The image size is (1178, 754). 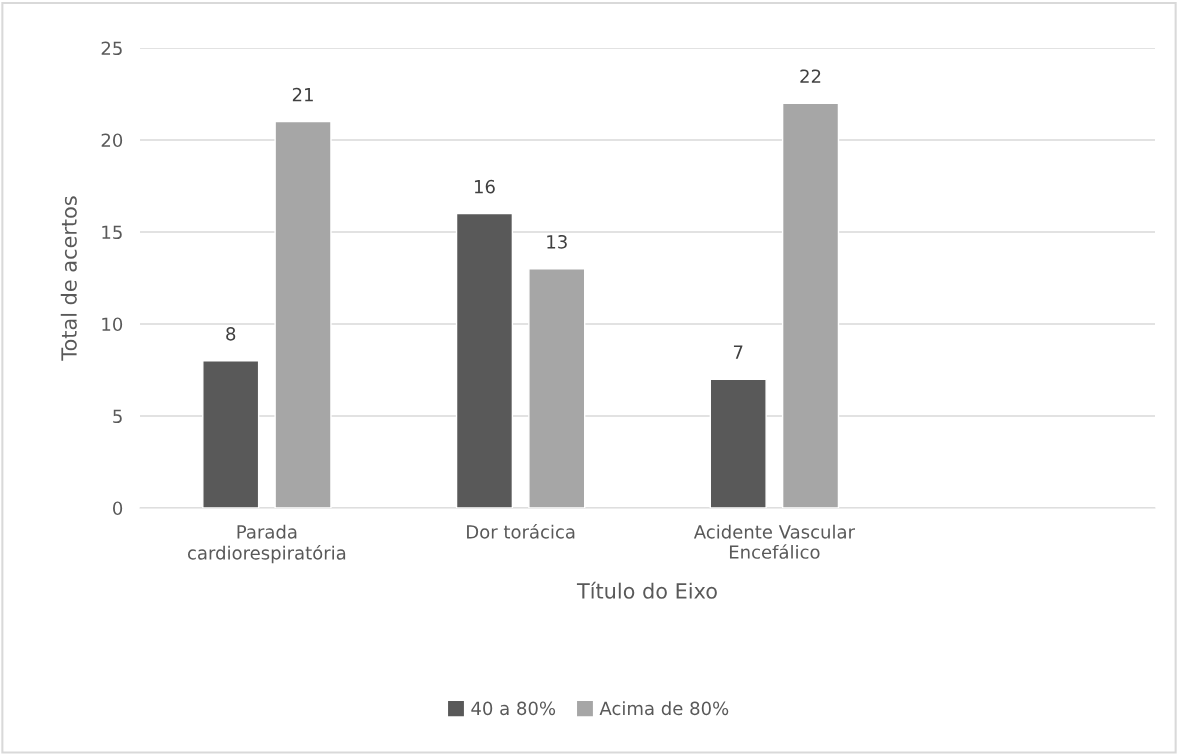 I want to click on x-tick-label: Dor torácica, so click(x=521, y=531).